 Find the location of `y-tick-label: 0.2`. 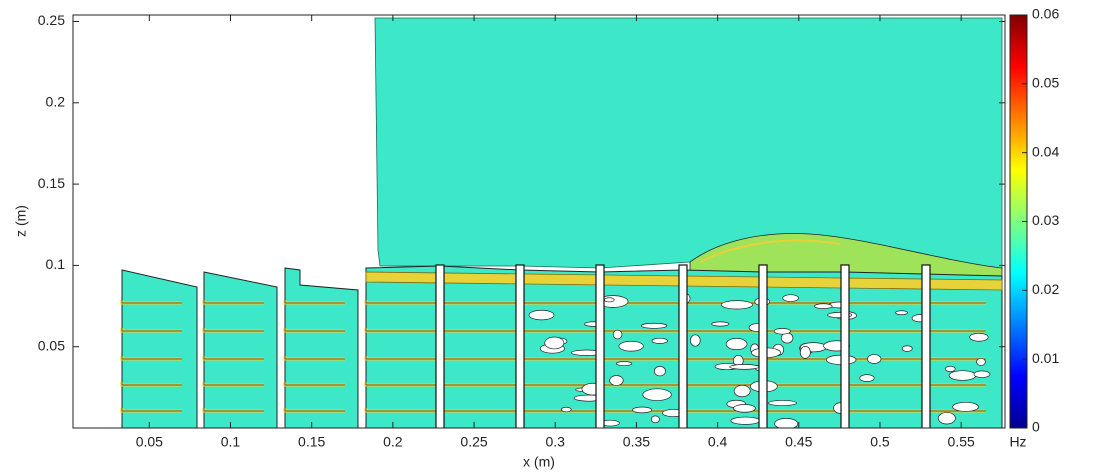

y-tick-label: 0.2 is located at coordinates (56, 102).